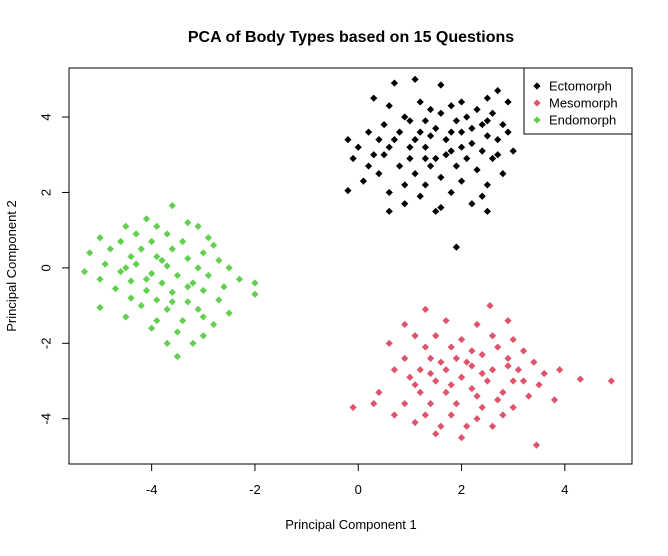  What do you see at coordinates (351, 524) in the screenshot?
I see `x-axis-label: Principal Component 1` at bounding box center [351, 524].